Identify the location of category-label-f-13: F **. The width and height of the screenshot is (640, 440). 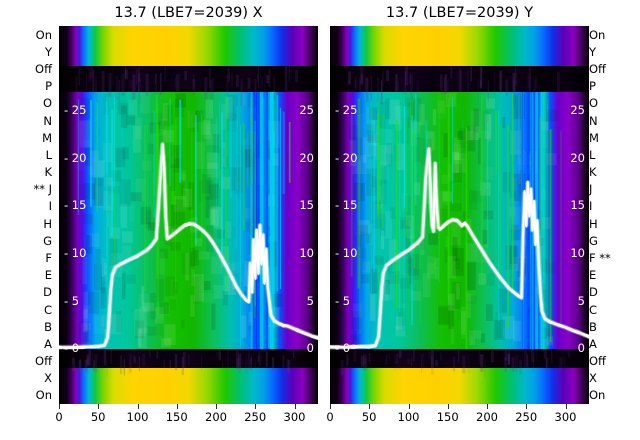
(600, 258).